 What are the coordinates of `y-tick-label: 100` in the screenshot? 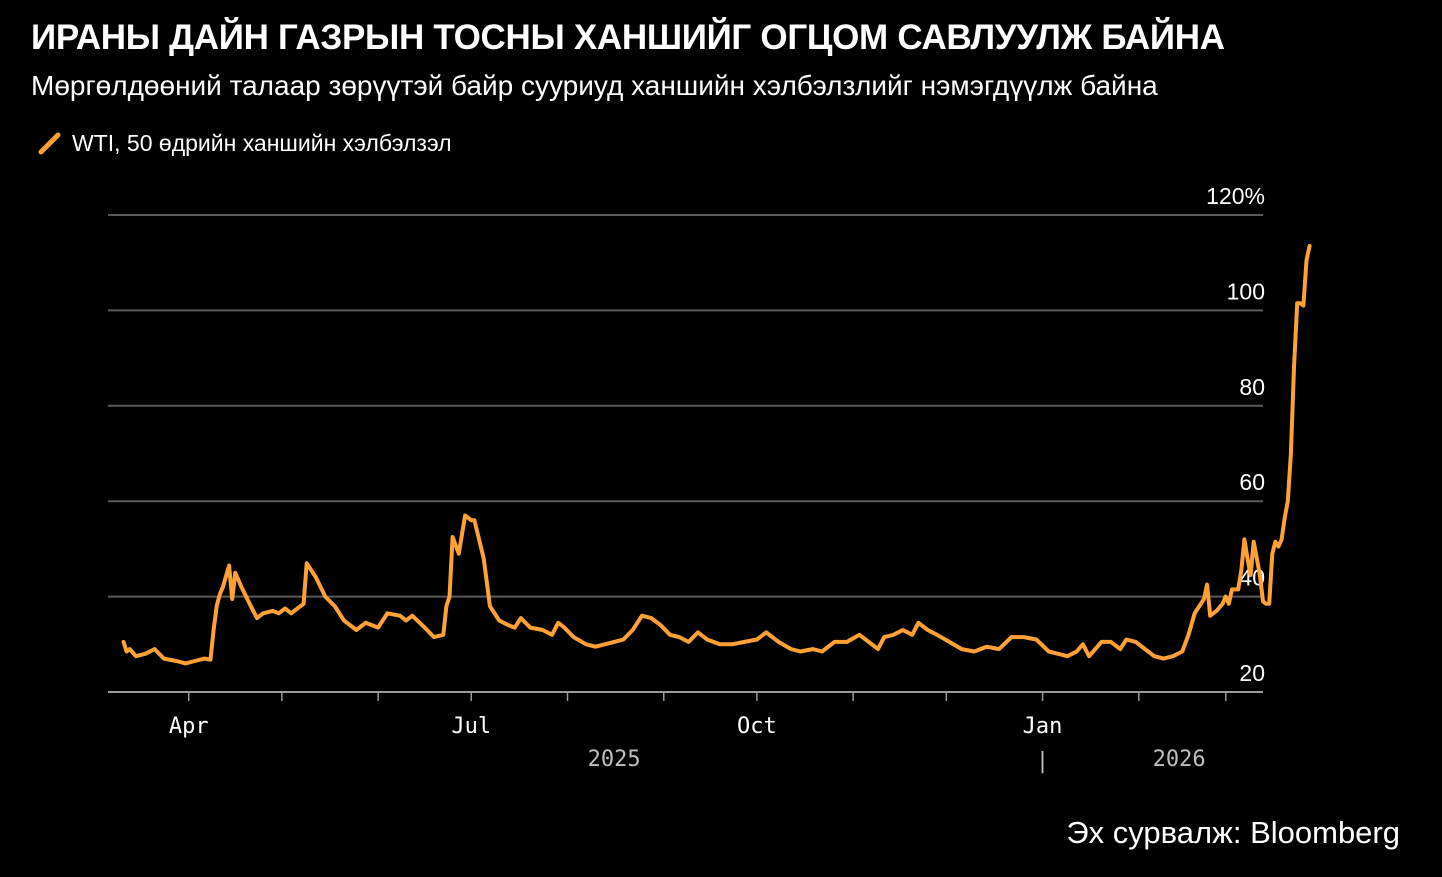 It's located at (1246, 291).